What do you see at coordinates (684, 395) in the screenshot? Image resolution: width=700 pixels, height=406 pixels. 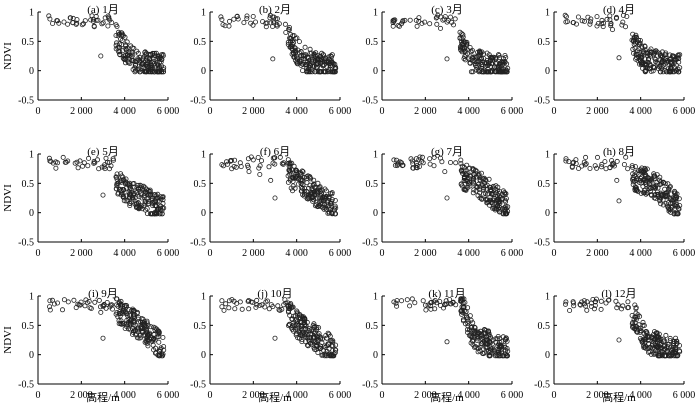 I see `x-tick-label: 6 000` at bounding box center [684, 395].